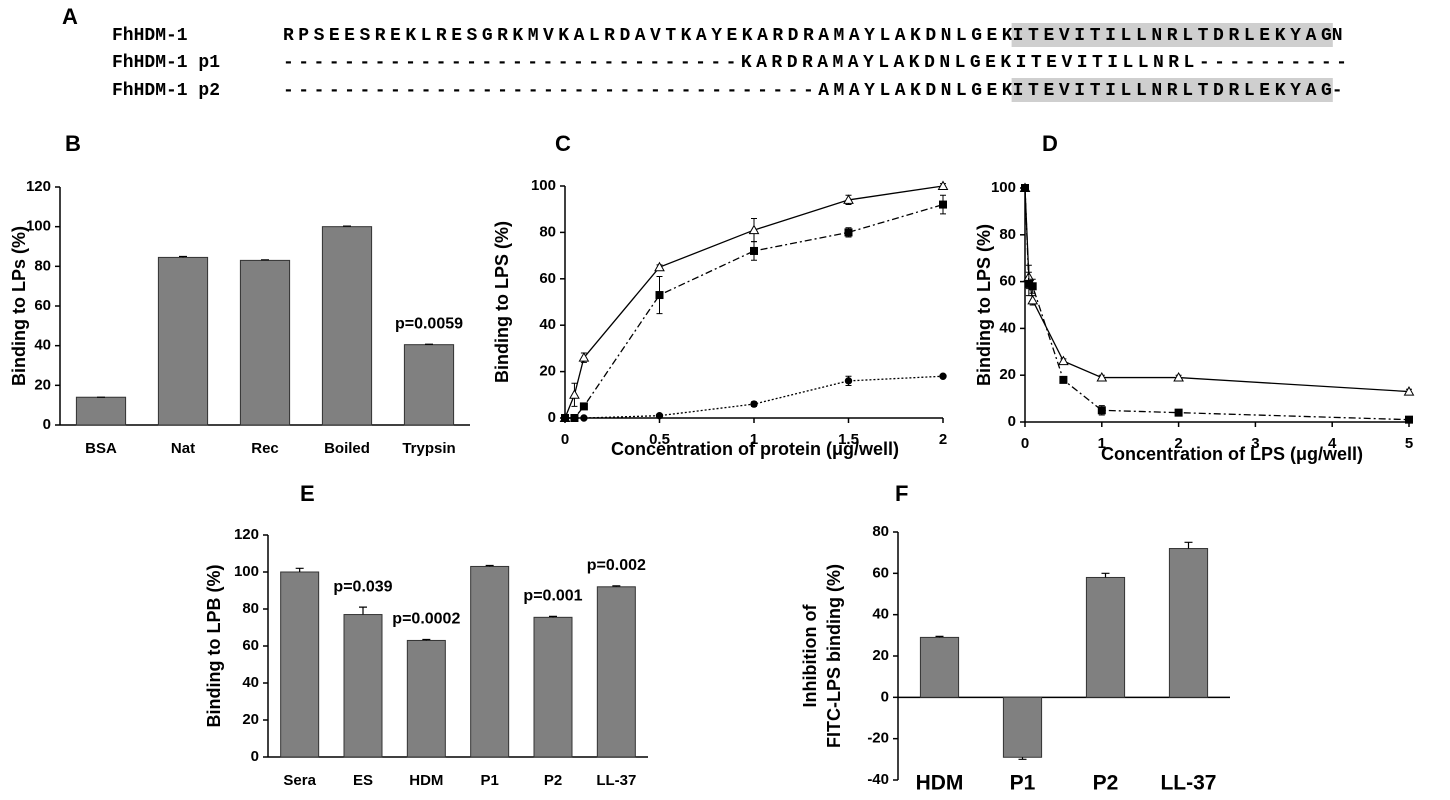  I want to click on x-tick-label: 4, so click(1332, 443).